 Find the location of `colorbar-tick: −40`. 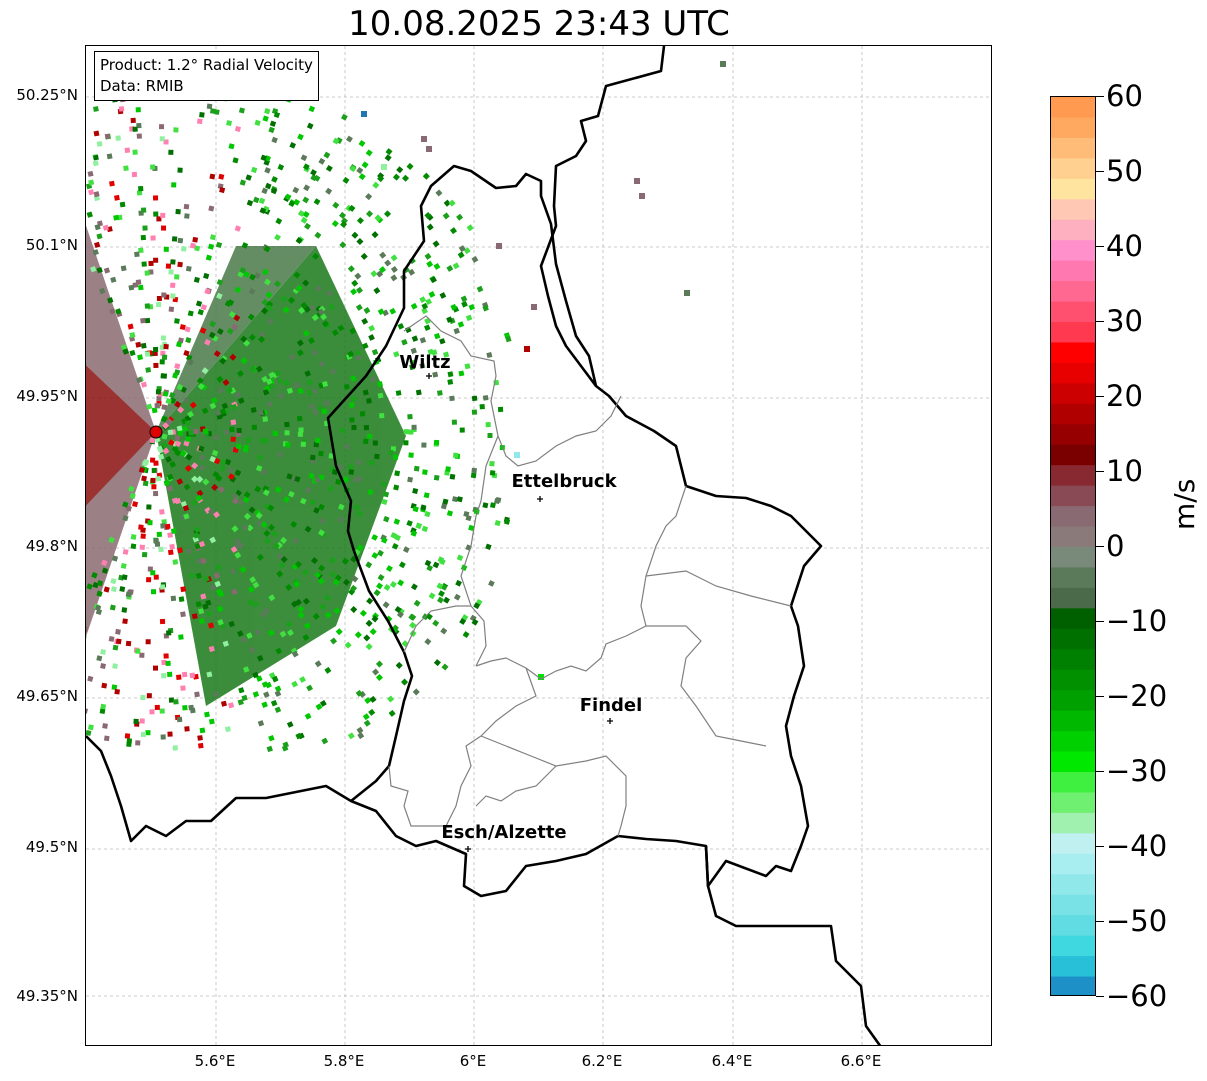

colorbar-tick: −40 is located at coordinates (1137, 846).